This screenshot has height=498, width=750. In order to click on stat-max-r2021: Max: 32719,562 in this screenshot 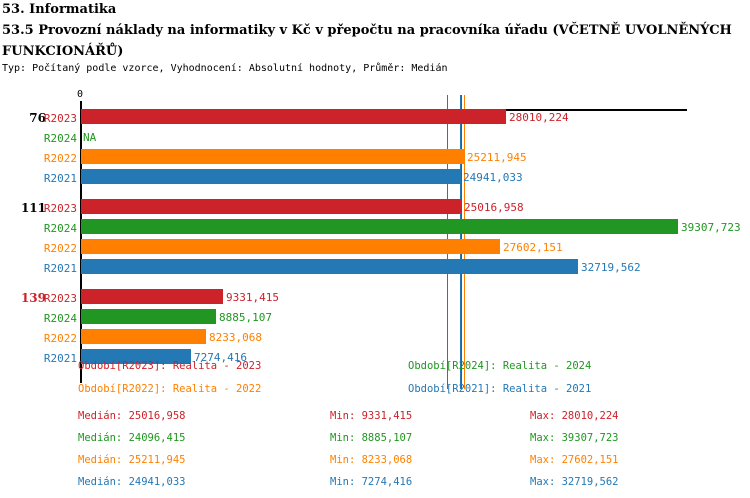, I will do `click(574, 482)`.